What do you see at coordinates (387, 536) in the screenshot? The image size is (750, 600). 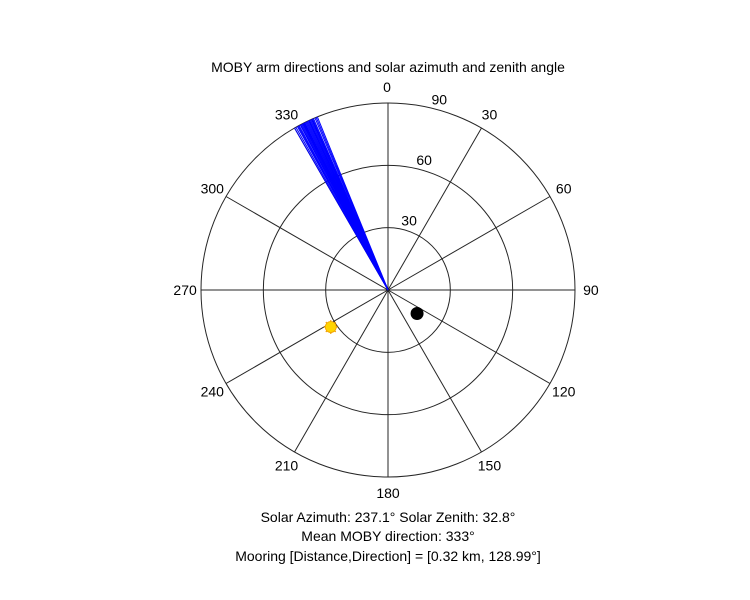 I see `caption-mean-direction: Mean MOBY direction: 333°` at bounding box center [387, 536].